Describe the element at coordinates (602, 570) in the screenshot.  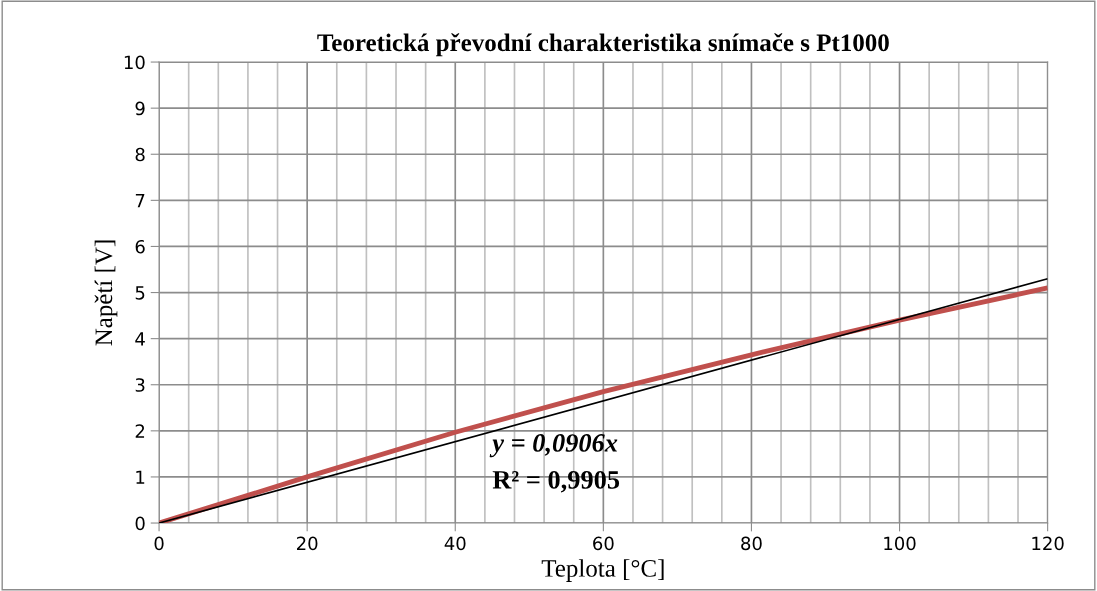
I see `x-axis-title: Teplota [°C]` at that location.